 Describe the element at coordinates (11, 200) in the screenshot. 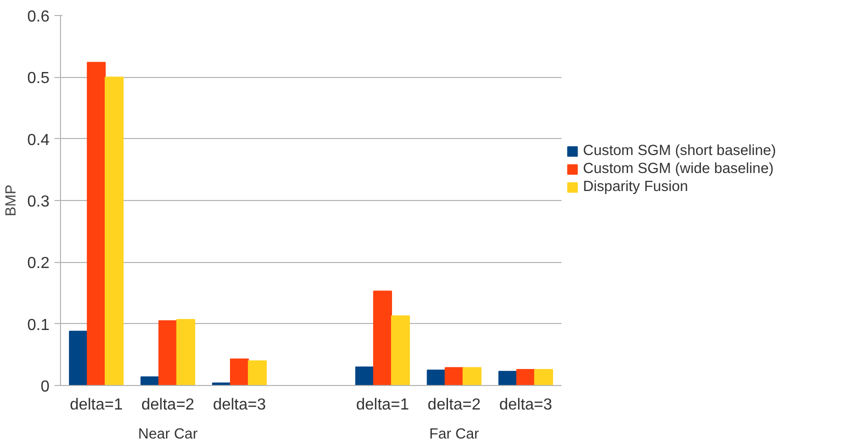

I see `y-axis-title: BMP` at that location.